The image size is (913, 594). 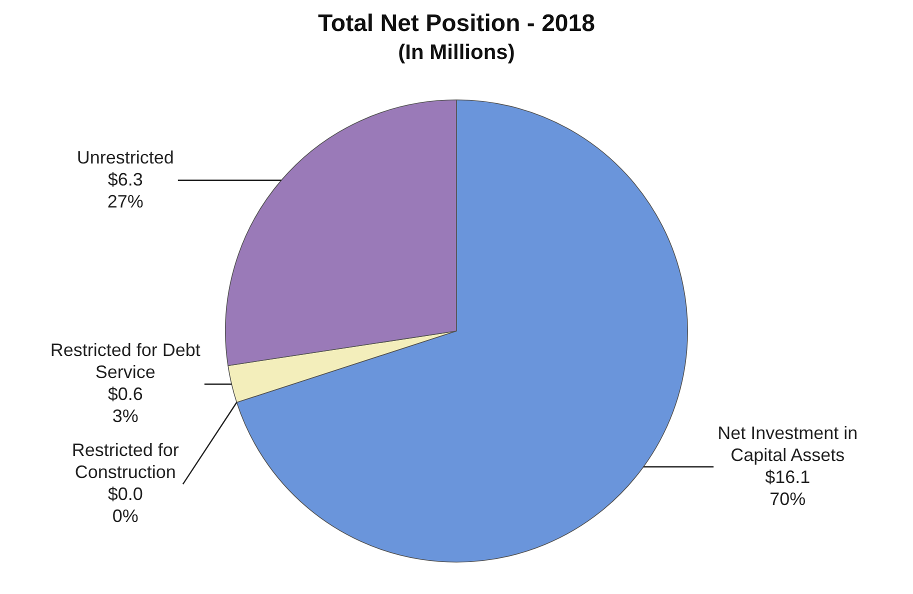 I want to click on slice-label: Unrestricted, so click(x=125, y=157).